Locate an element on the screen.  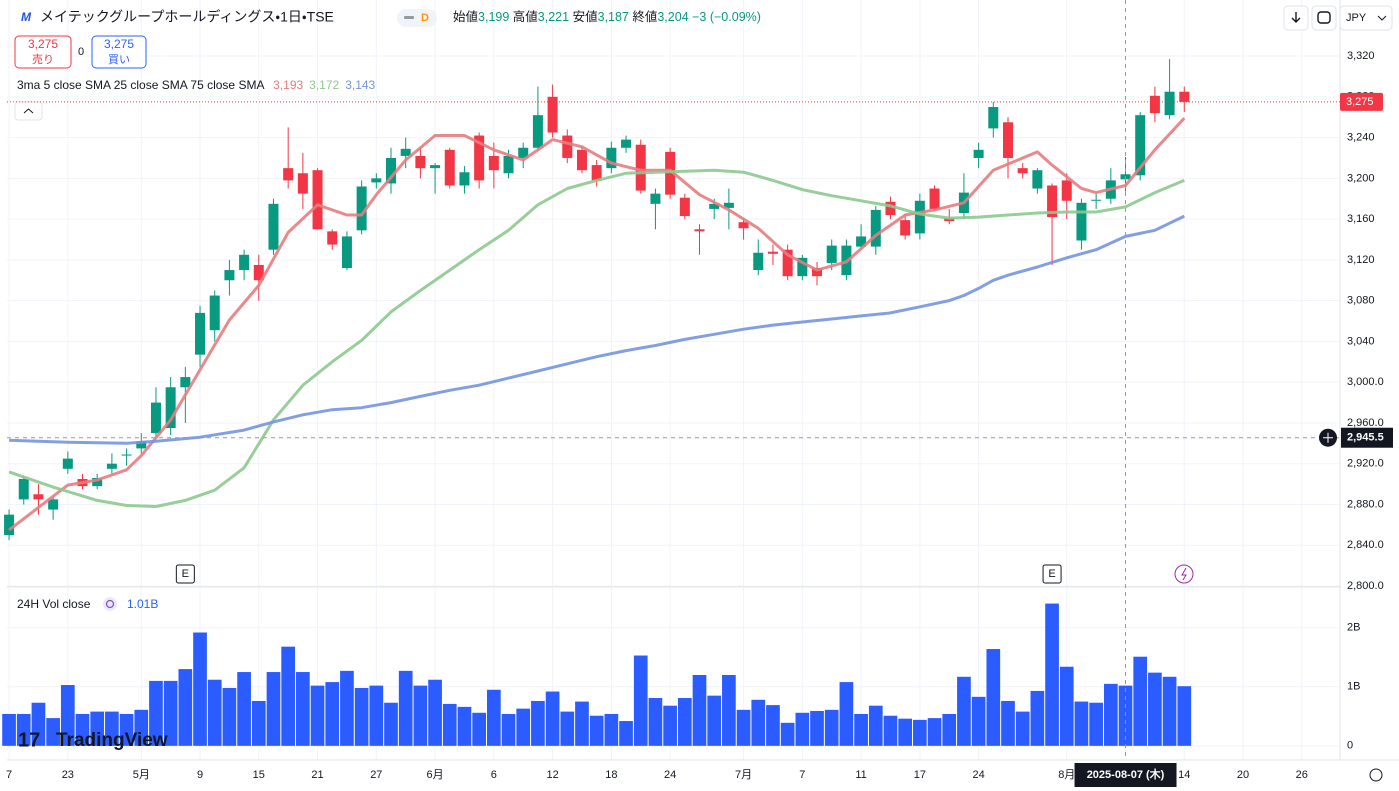
x-tick-label: 17 is located at coordinates (920, 775).